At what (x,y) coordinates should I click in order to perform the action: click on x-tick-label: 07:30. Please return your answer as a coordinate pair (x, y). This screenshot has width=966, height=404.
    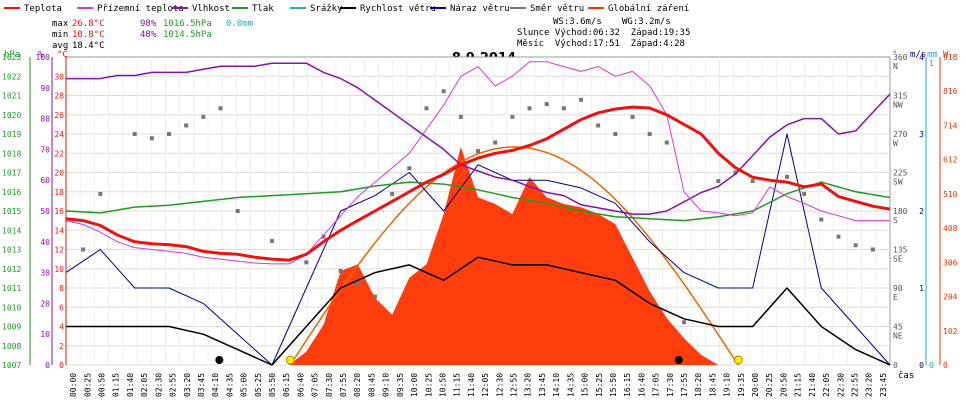
    Looking at the image, I should click on (329, 385).